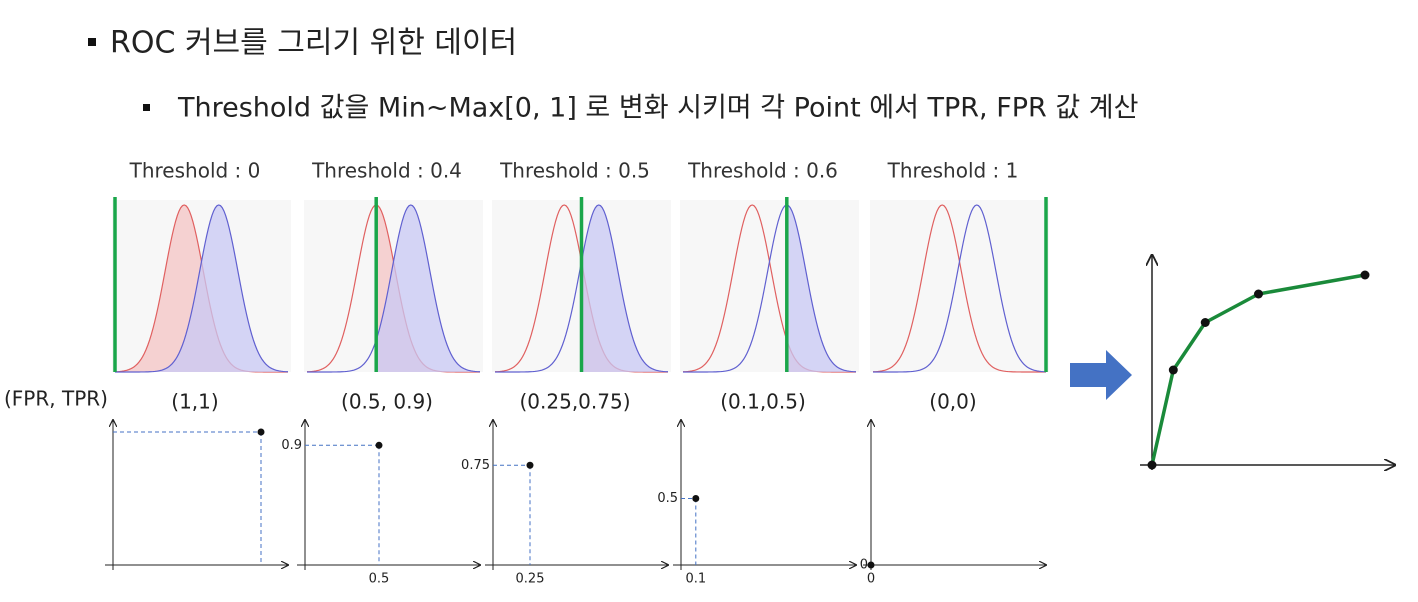 This screenshot has width=1418, height=602. What do you see at coordinates (574, 171) in the screenshot?
I see `threshold-label: Threshold : 0.5` at bounding box center [574, 171].